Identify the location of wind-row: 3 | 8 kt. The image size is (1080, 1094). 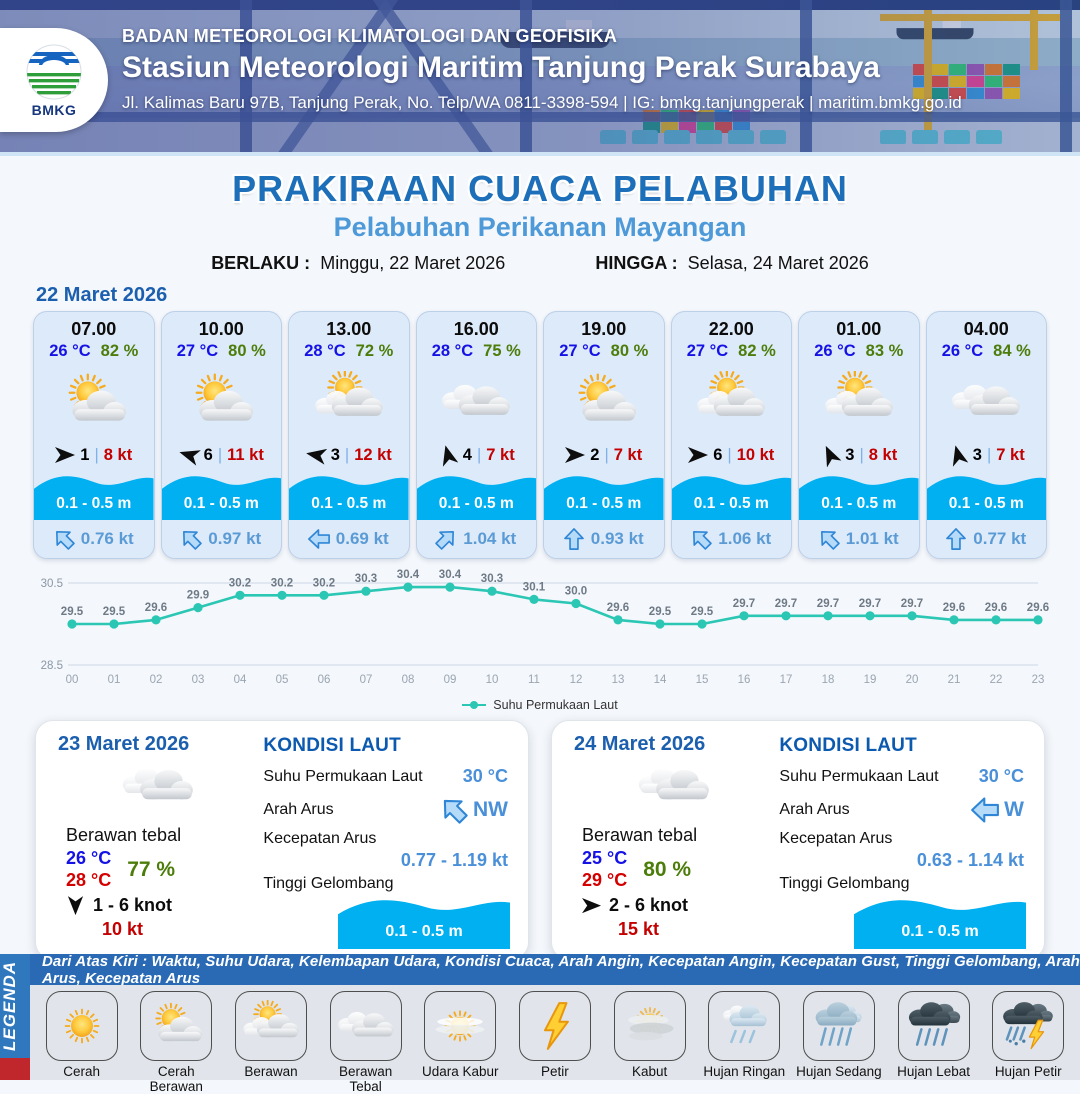
(859, 455).